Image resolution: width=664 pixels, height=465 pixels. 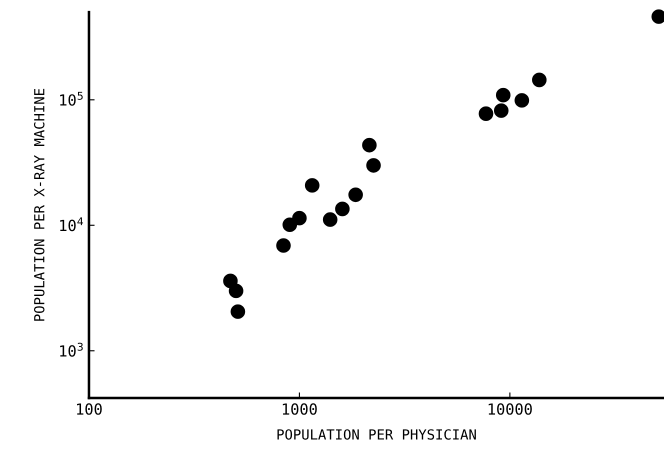 I want to click on x-axis-title: POPULATION PER PHYSICIAN, so click(x=376, y=434).